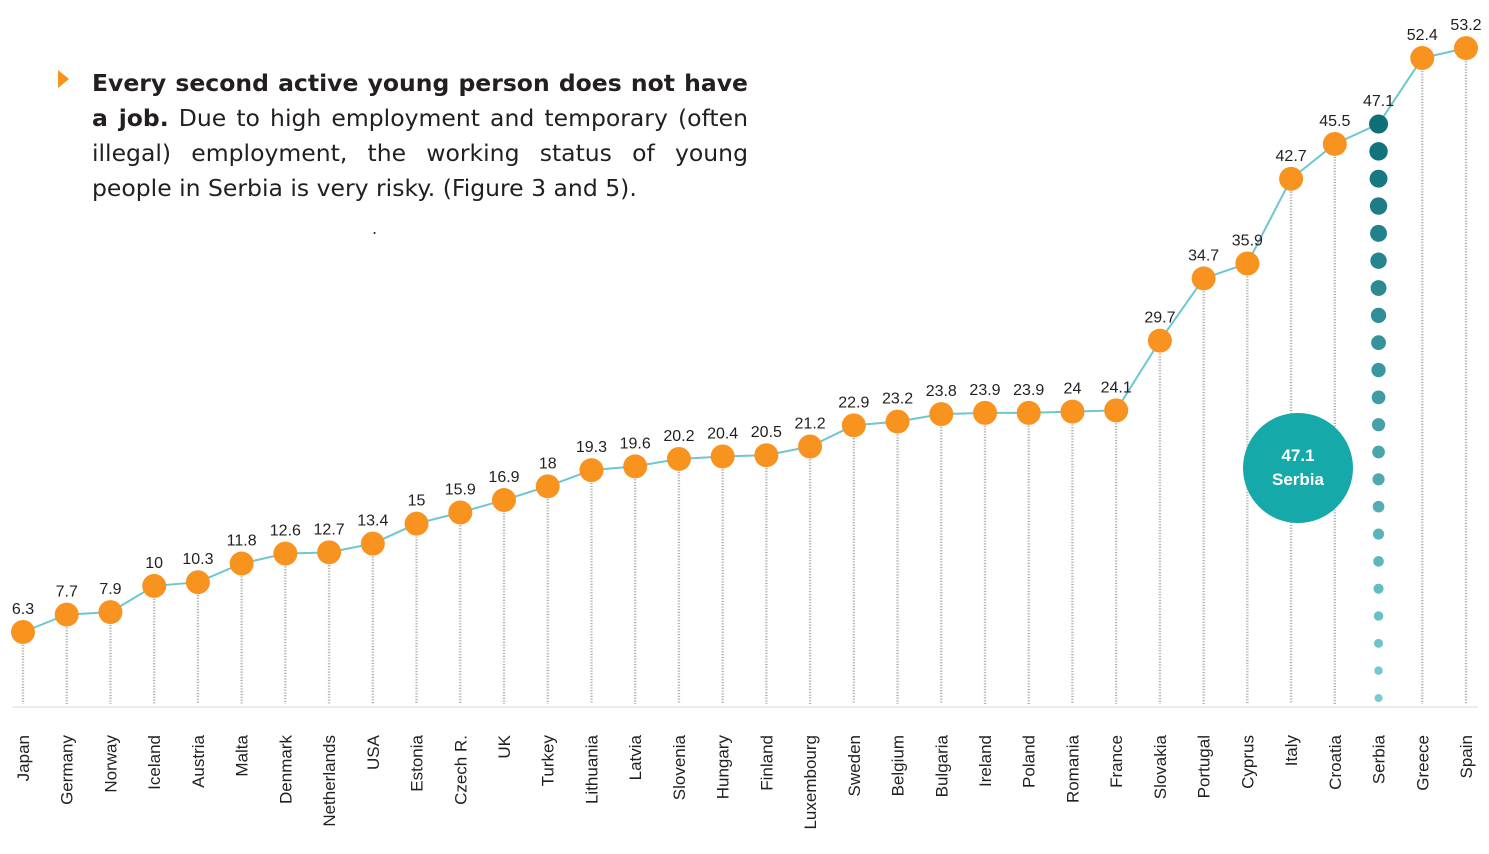  I want to click on value-label: 15.9, so click(460, 489).